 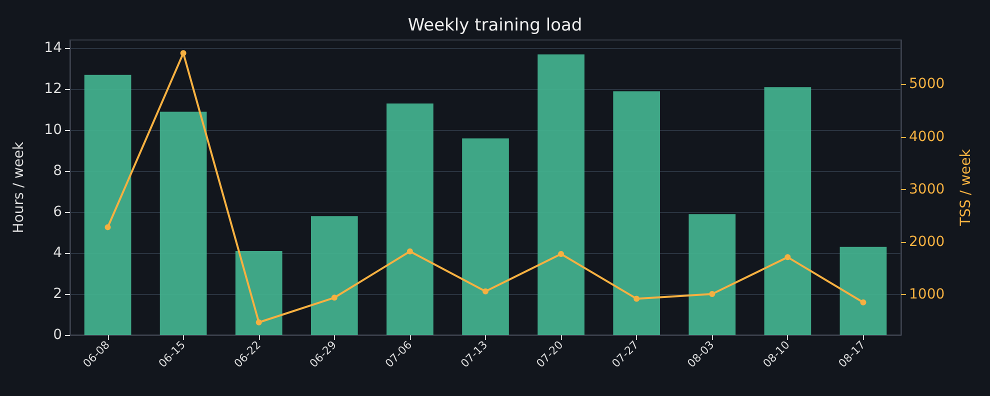 I want to click on y-axis-title: Hours / week, so click(x=19, y=187).